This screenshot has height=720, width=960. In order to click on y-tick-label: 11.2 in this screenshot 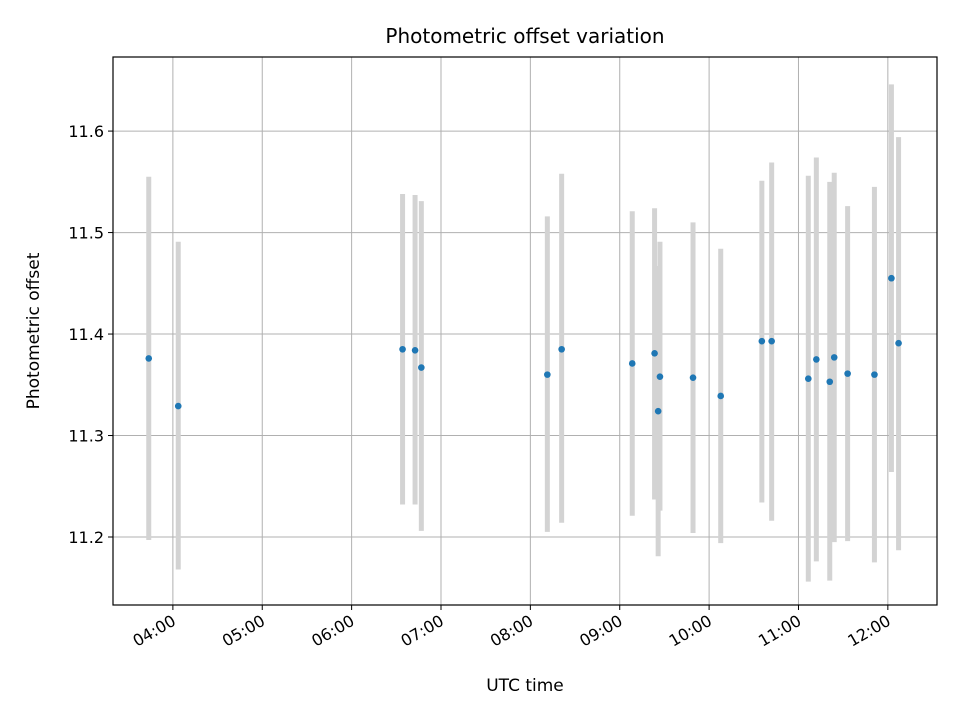, I will do `click(86, 537)`.